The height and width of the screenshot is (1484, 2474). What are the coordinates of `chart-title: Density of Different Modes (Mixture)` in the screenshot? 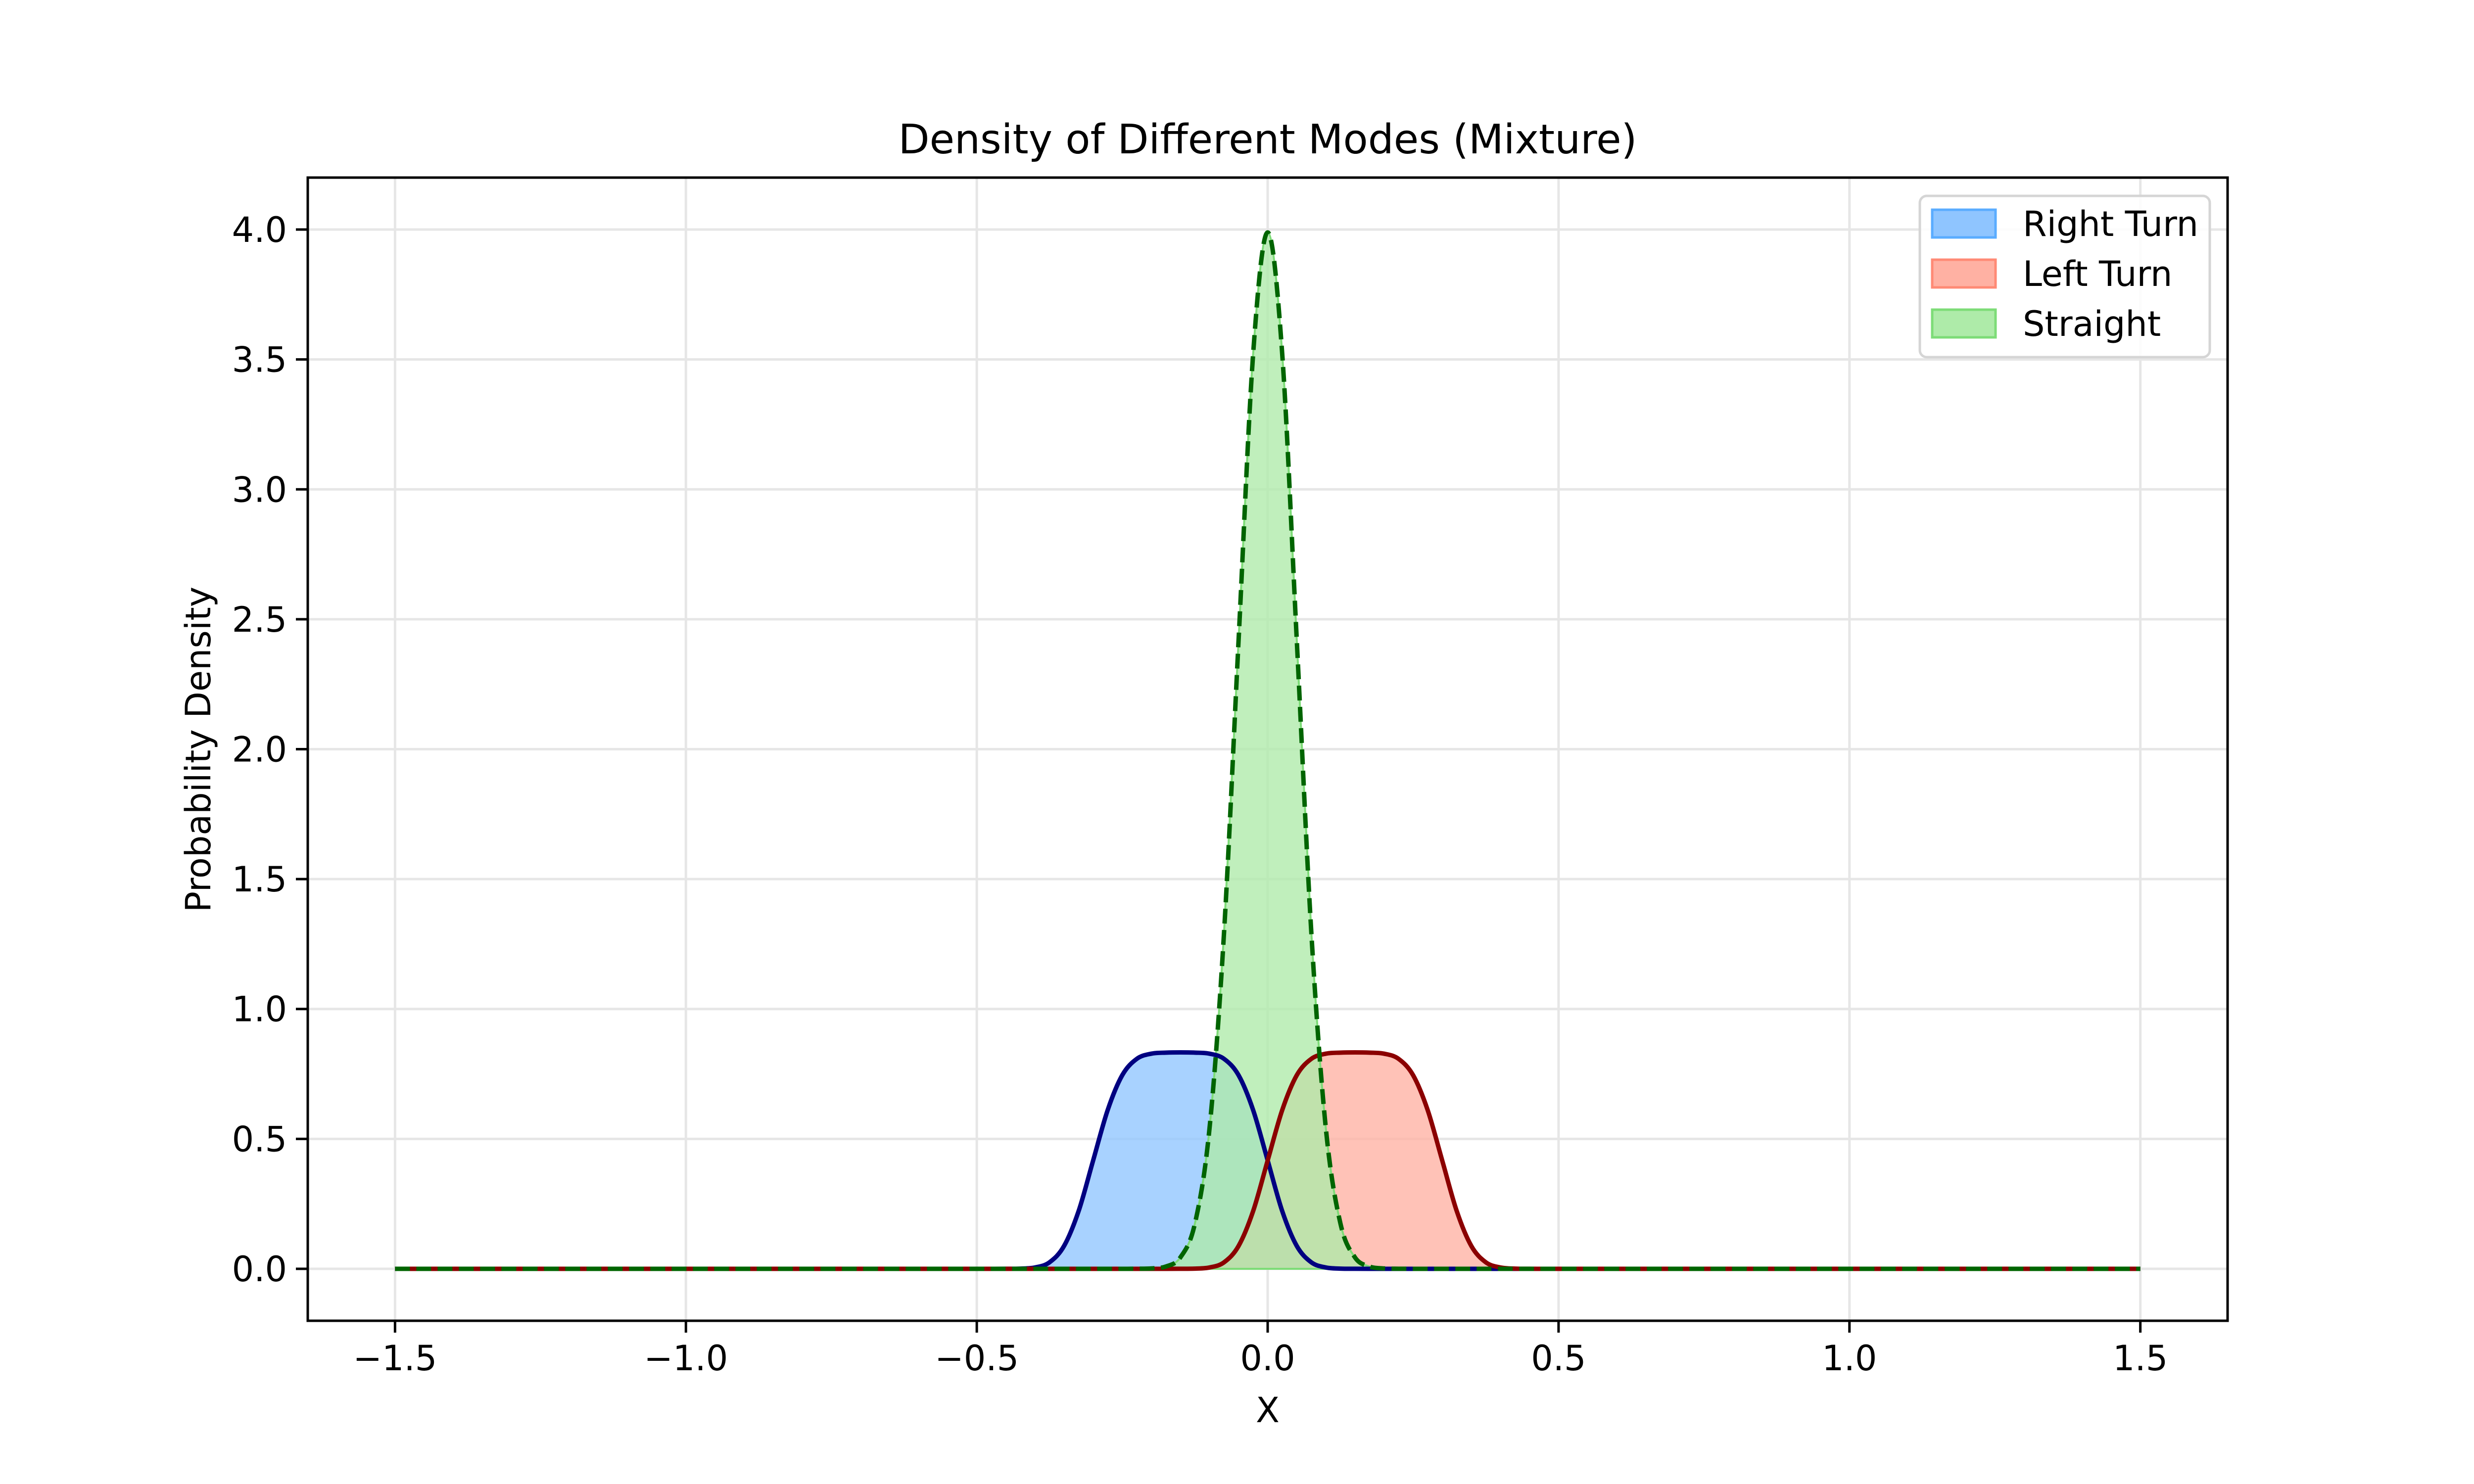 It's located at (1268, 139).